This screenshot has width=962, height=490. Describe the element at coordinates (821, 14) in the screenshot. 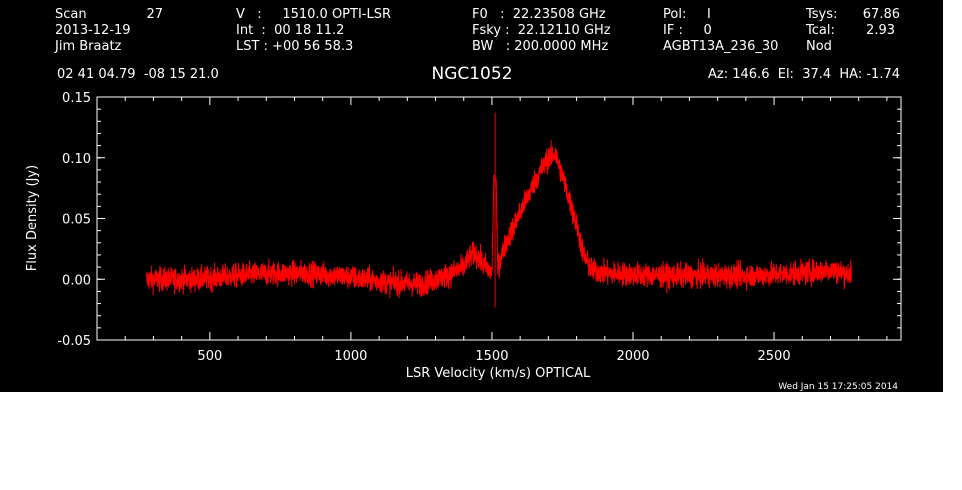

I see `tsys-label: Tsys:` at that location.